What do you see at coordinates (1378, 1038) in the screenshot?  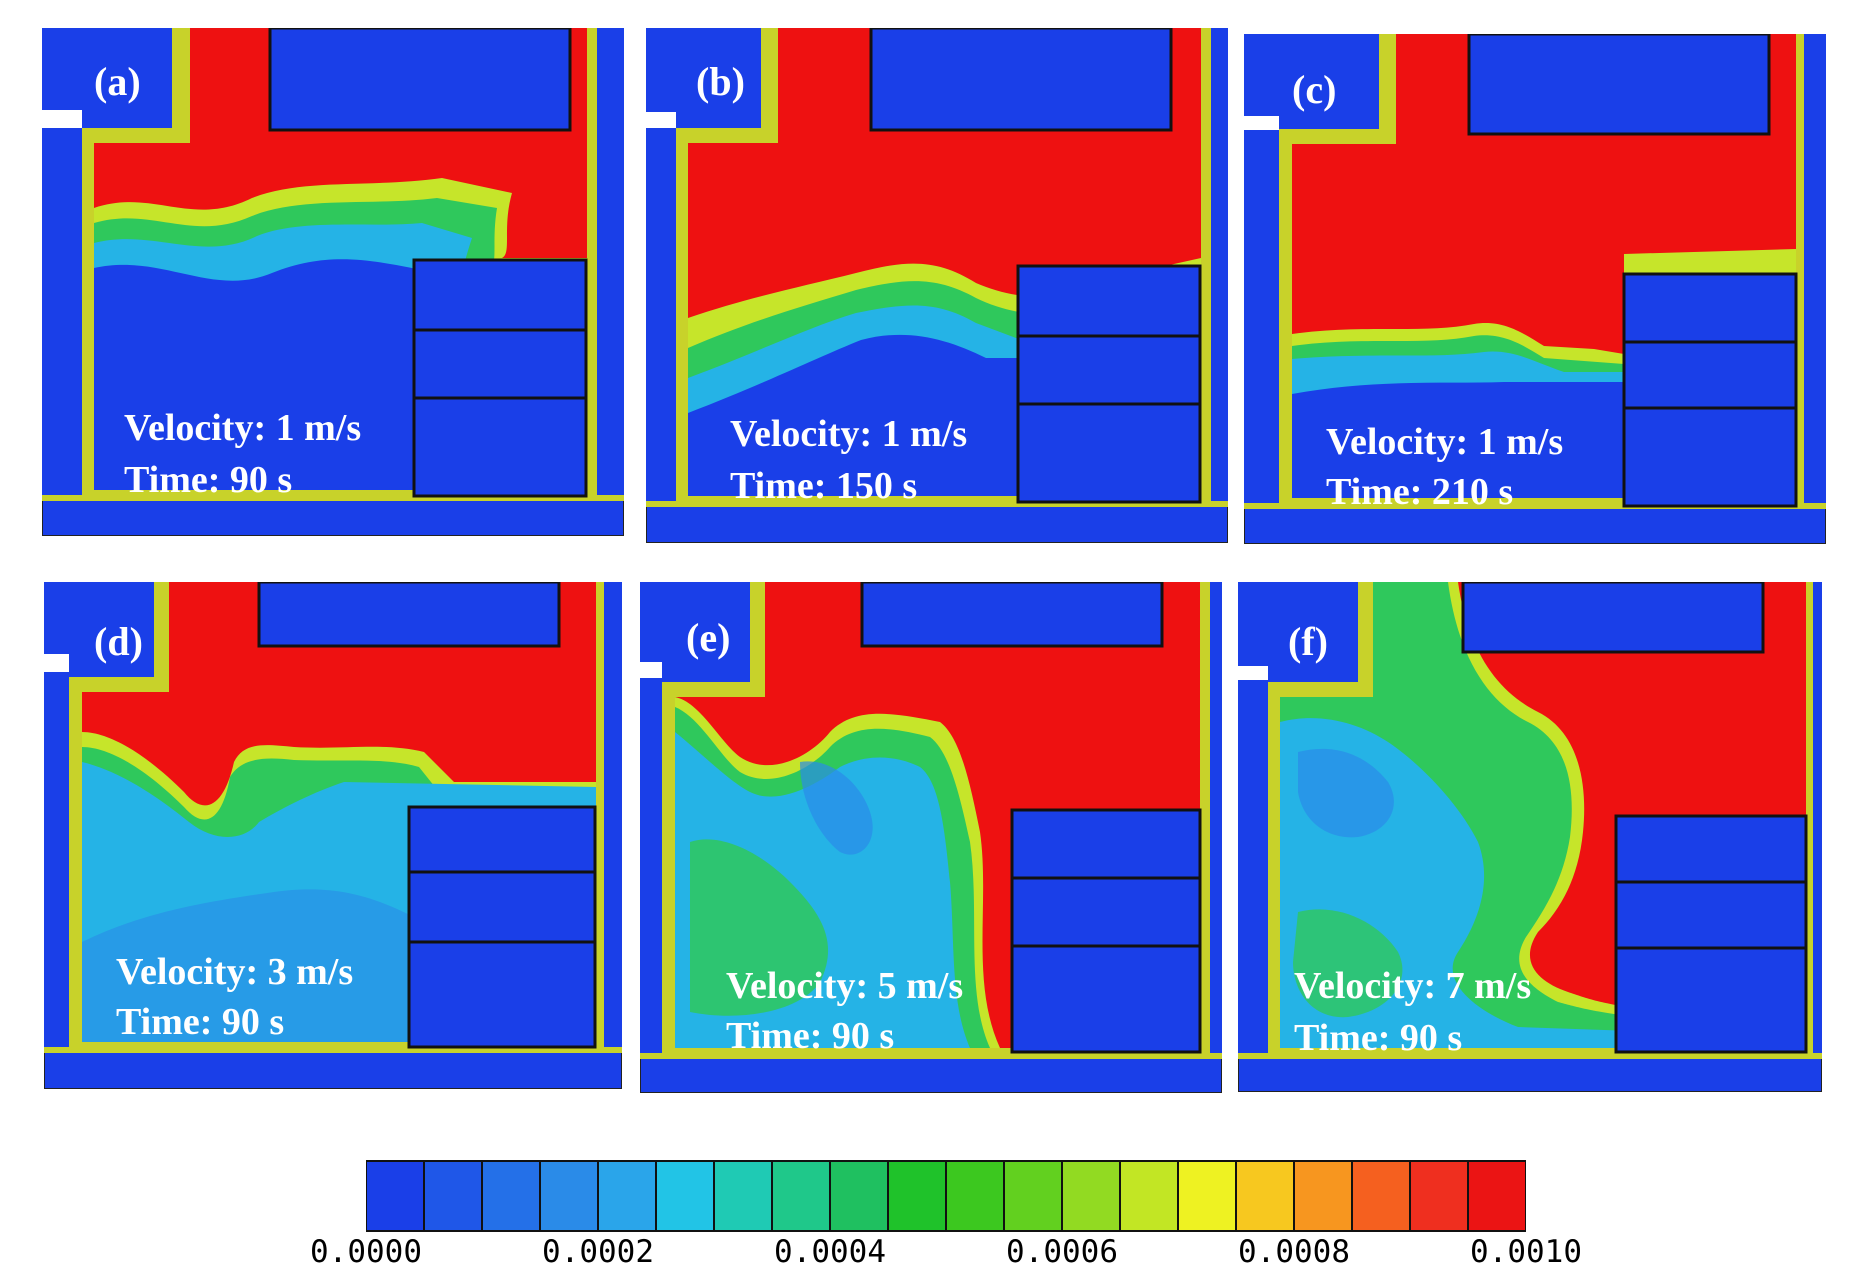 I see `time-caption-f: Time: 90 s` at bounding box center [1378, 1038].